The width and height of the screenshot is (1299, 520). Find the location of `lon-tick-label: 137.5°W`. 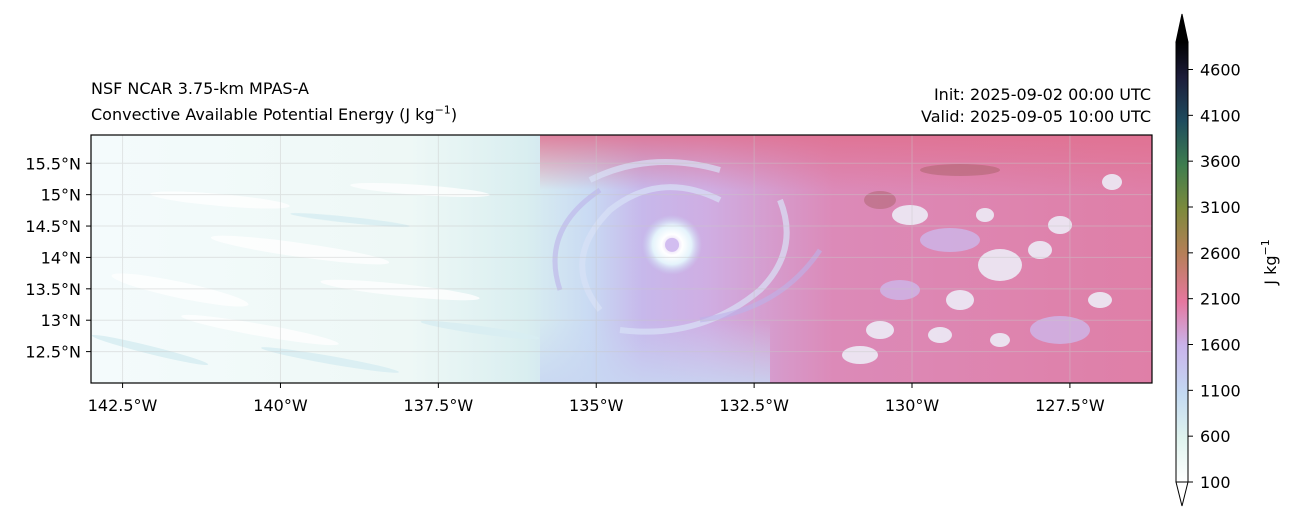

lon-tick-label: 137.5°W is located at coordinates (439, 405).